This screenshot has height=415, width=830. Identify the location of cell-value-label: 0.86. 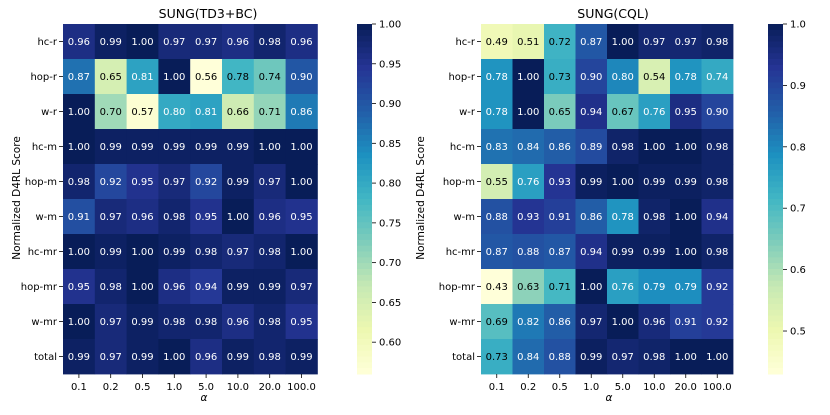
(591, 217).